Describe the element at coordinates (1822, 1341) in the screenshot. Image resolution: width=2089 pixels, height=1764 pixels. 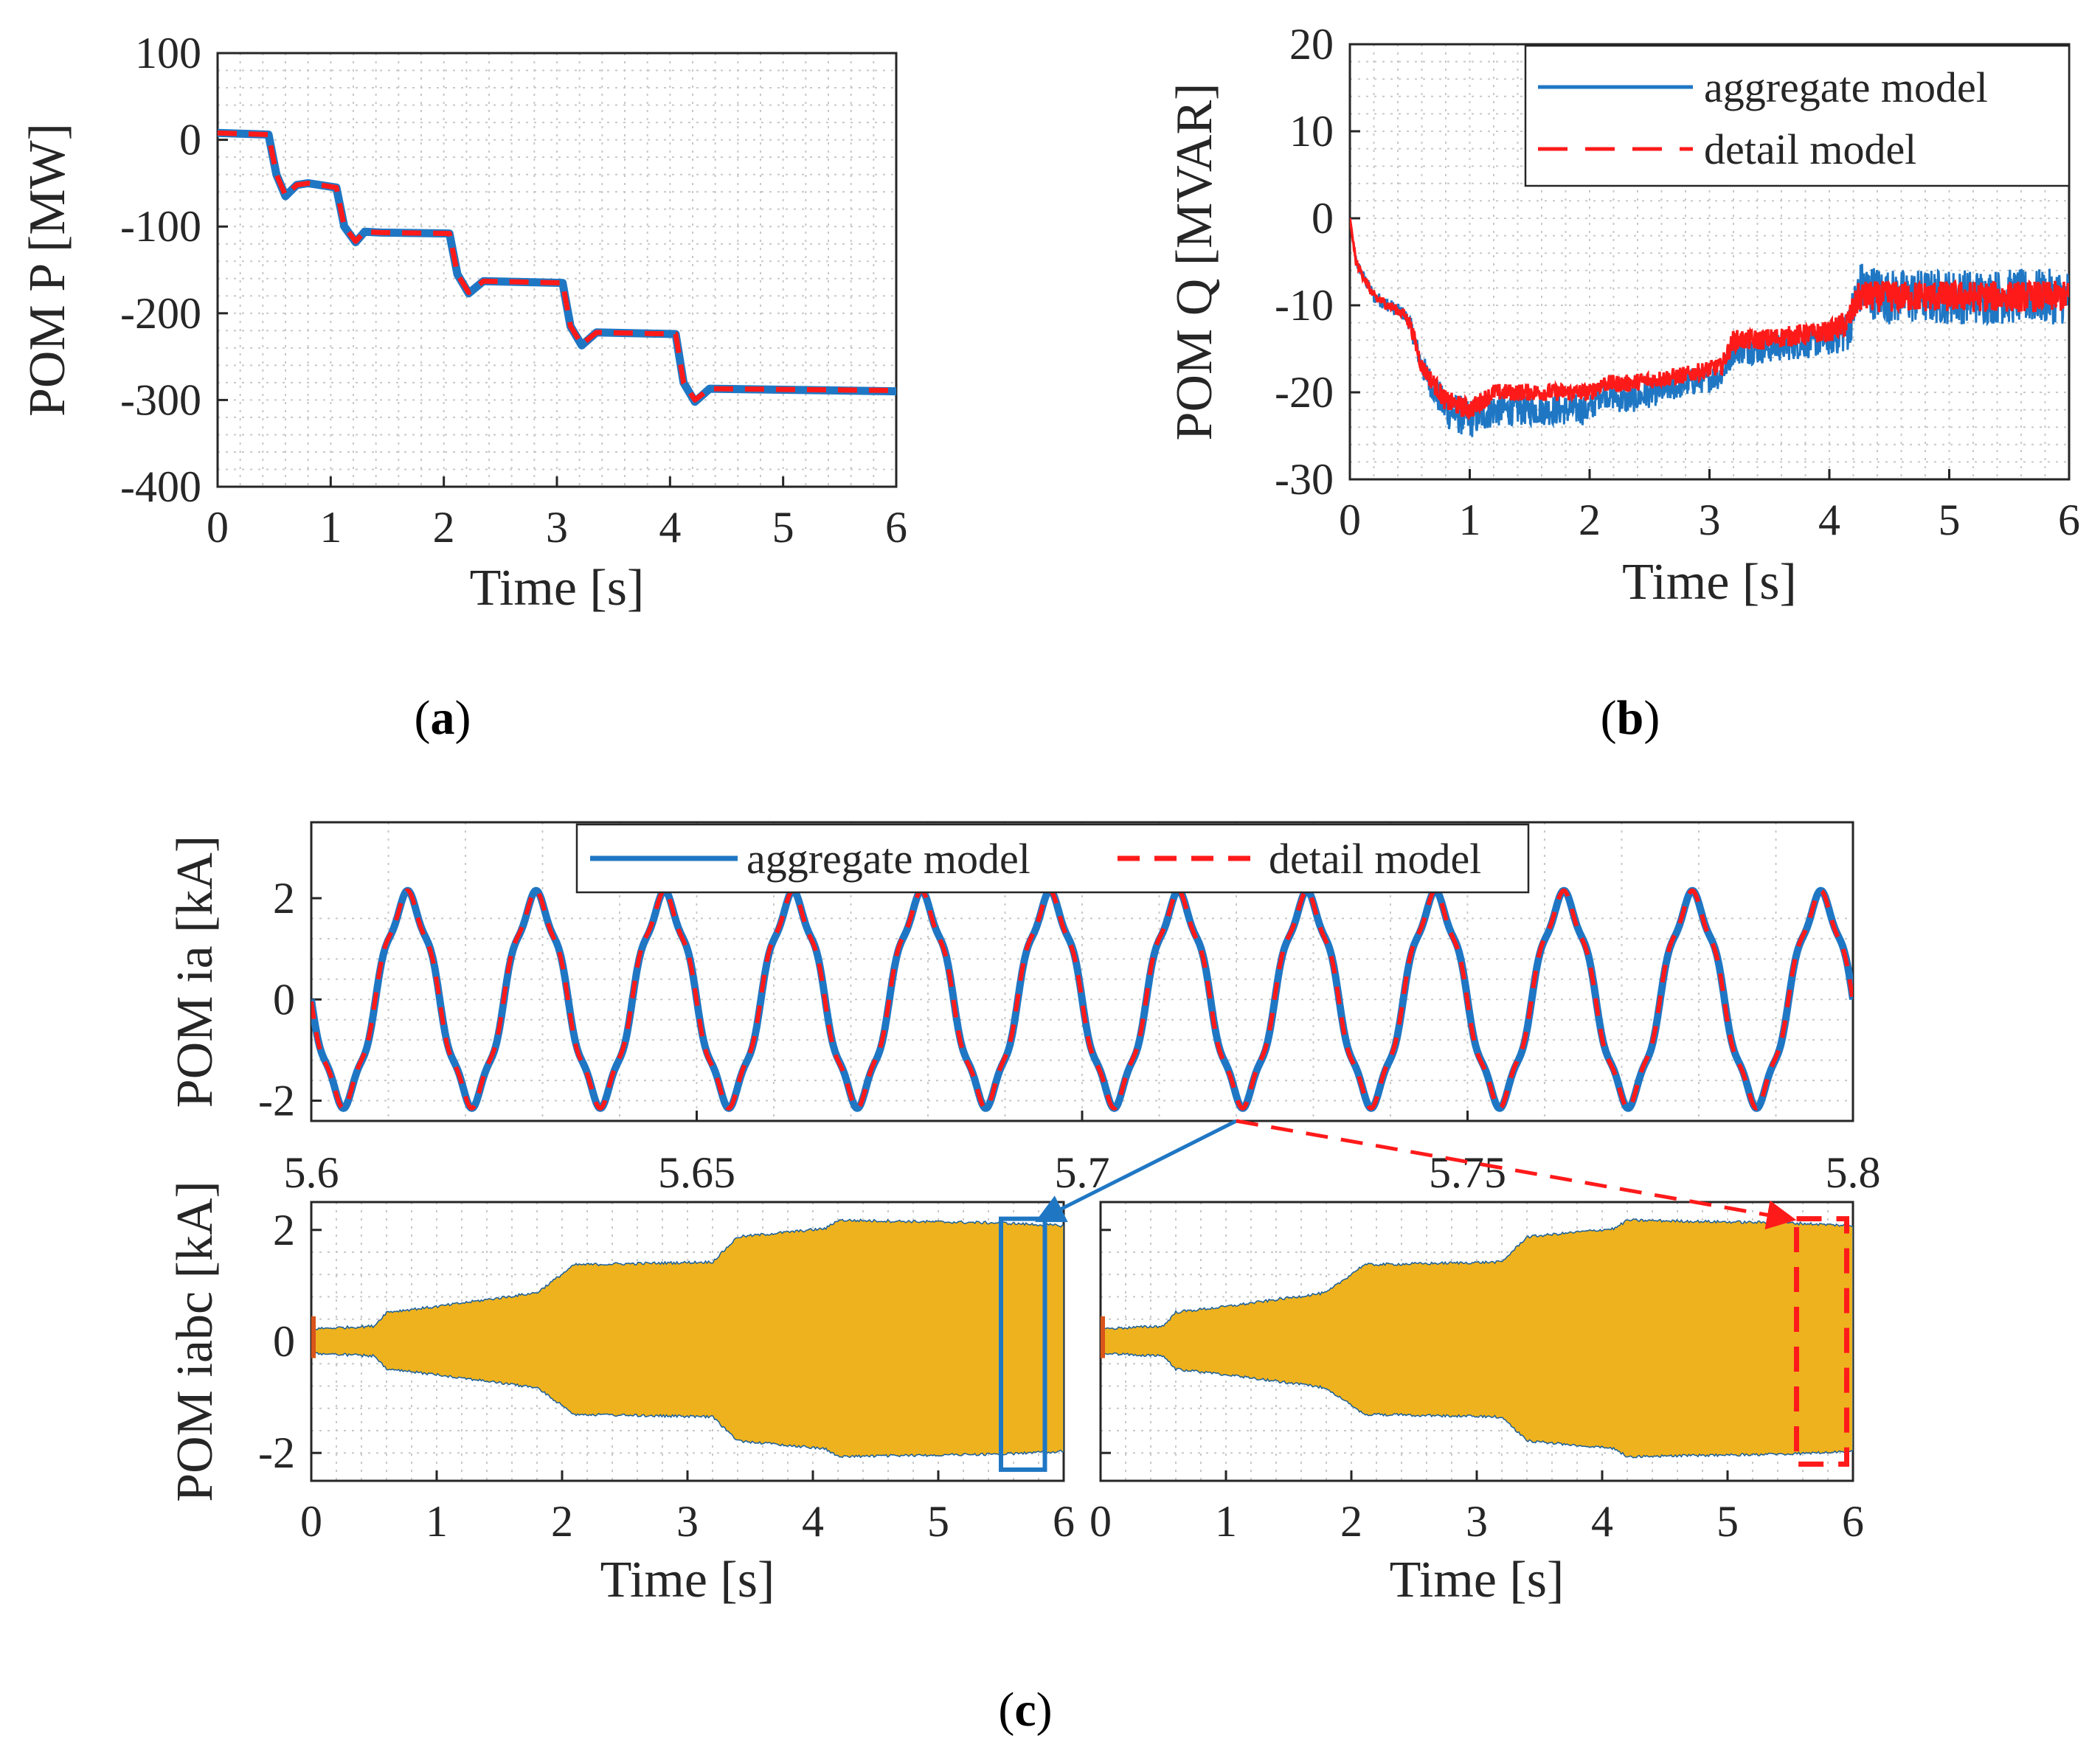
I see `zoom-box-c3` at that location.